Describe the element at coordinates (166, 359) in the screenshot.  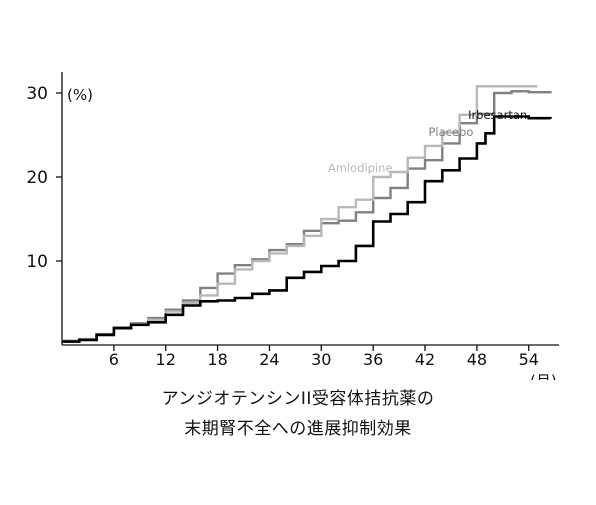
I see `x-tick-label: 12` at that location.